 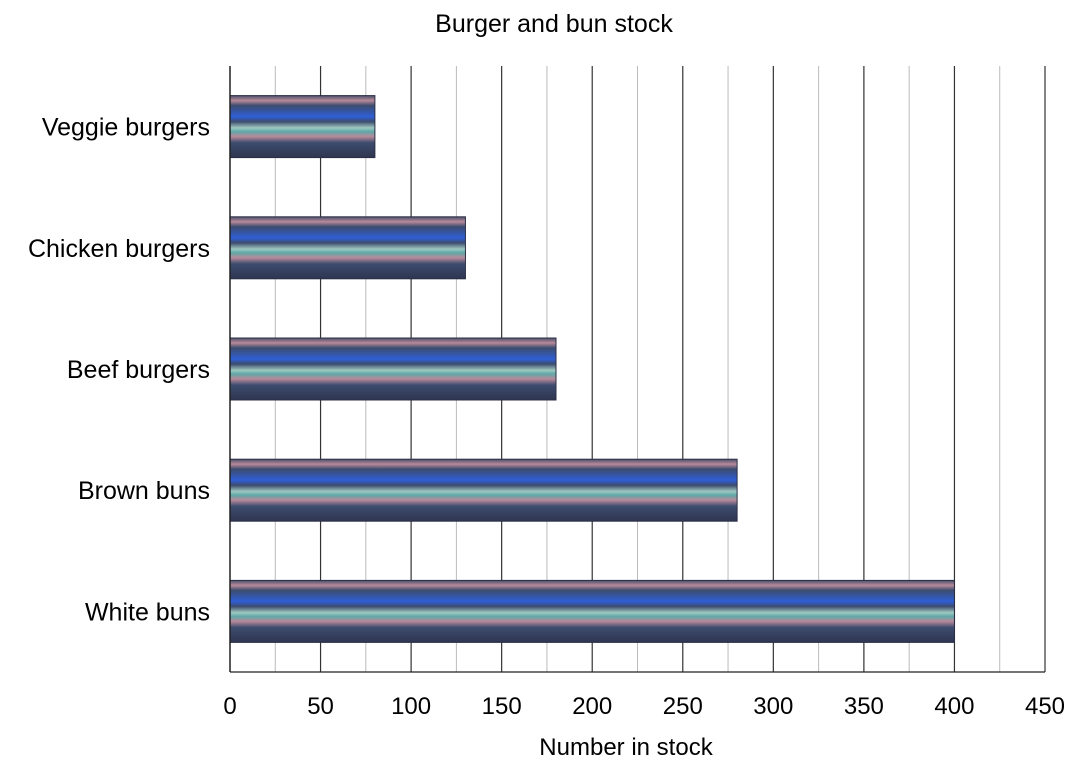 I want to click on bar-veggie-burgers, so click(x=302, y=127).